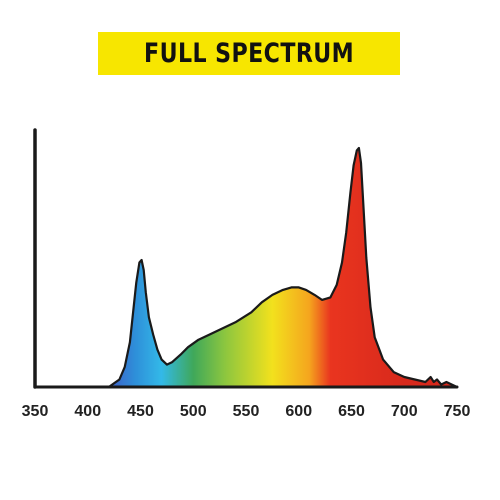 The height and width of the screenshot is (500, 500). I want to click on chart-title-banner: FULL SPECTRUM, so click(249, 53).